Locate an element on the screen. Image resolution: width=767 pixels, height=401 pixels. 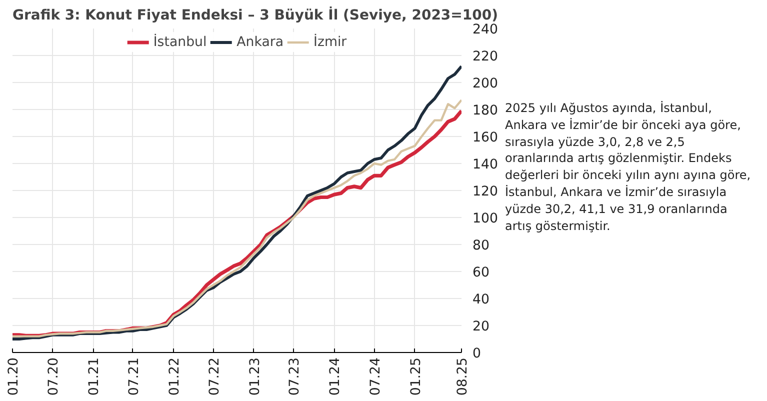
y-tick-label: 20 is located at coordinates (481, 327).